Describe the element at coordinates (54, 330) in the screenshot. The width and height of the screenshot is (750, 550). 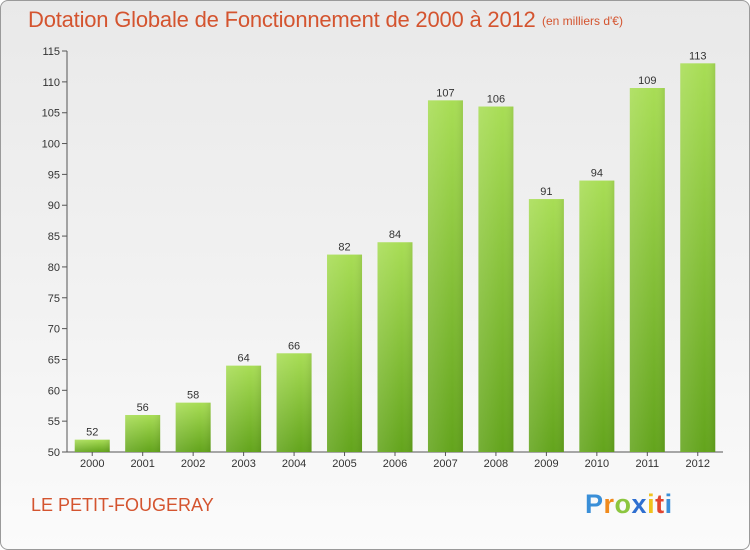
I see `y-tick-label: 70` at that location.